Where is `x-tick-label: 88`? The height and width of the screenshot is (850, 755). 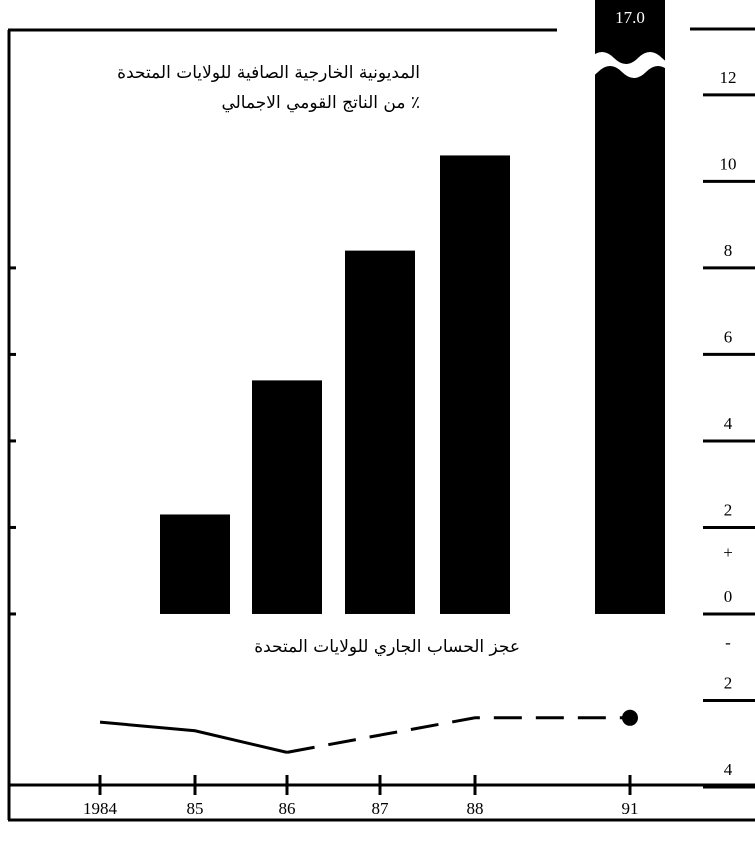
x-tick-label: 88 is located at coordinates (475, 808).